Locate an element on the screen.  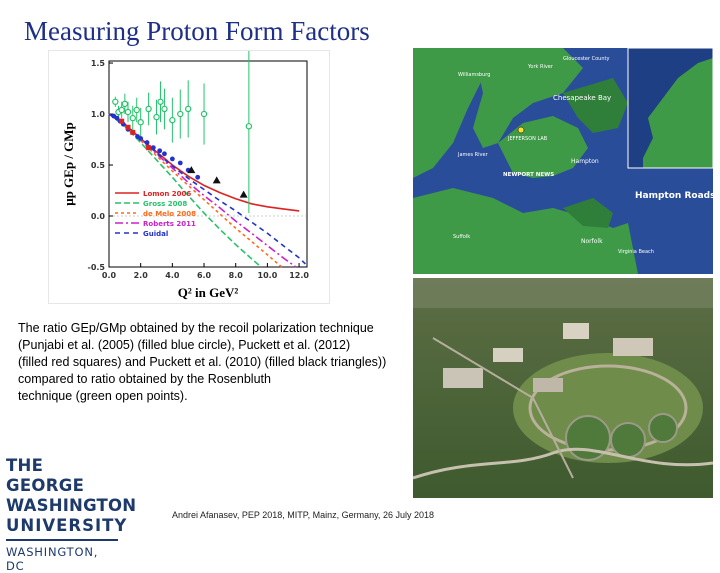
caption-line-5: technique (green open points). is located at coordinates (103, 396).